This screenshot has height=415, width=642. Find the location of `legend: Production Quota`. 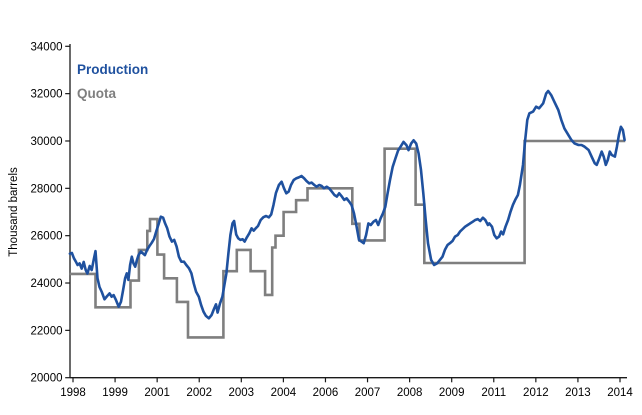

legend: Production Quota is located at coordinates (112, 87).